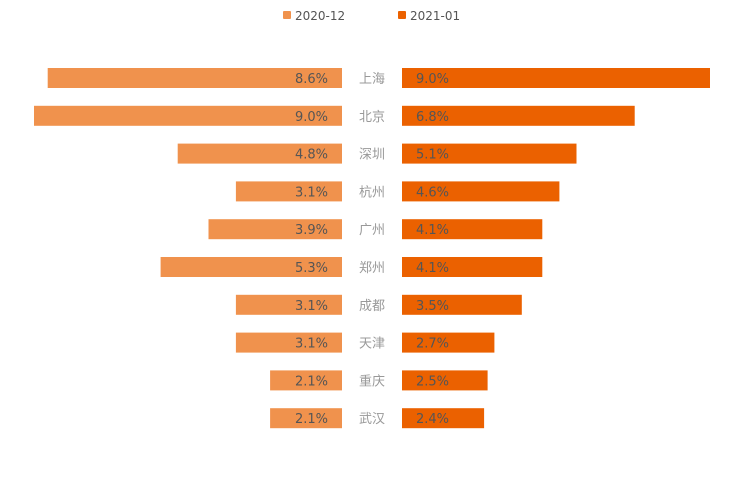  I want to click on bar-2020-12-上海, so click(194, 78).